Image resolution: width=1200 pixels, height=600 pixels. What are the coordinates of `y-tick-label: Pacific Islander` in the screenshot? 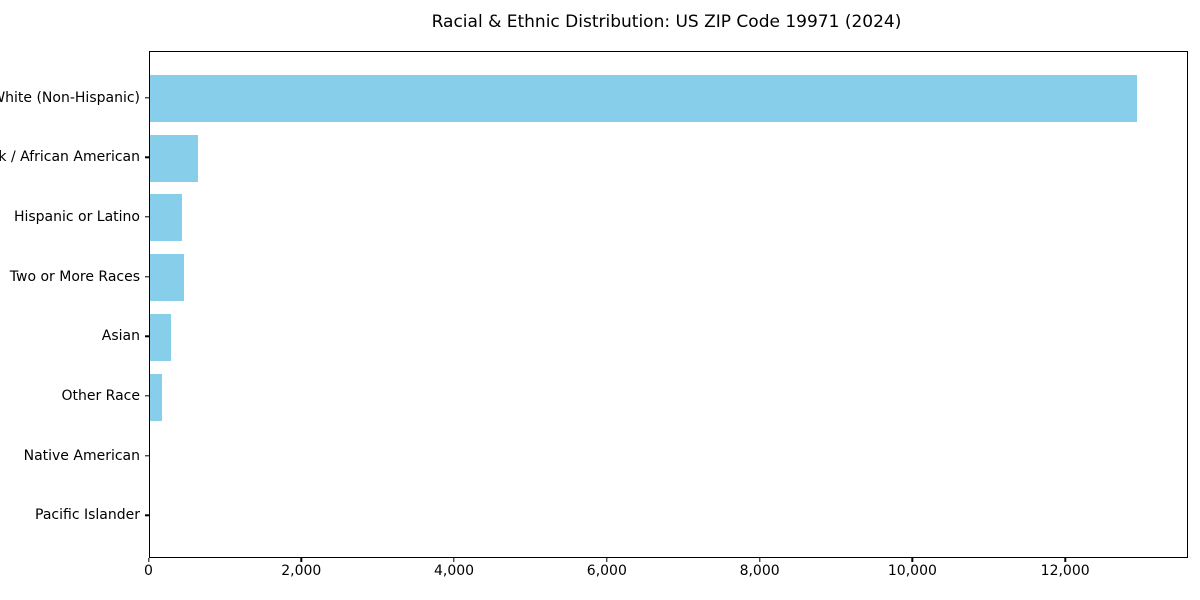 It's located at (87, 515).